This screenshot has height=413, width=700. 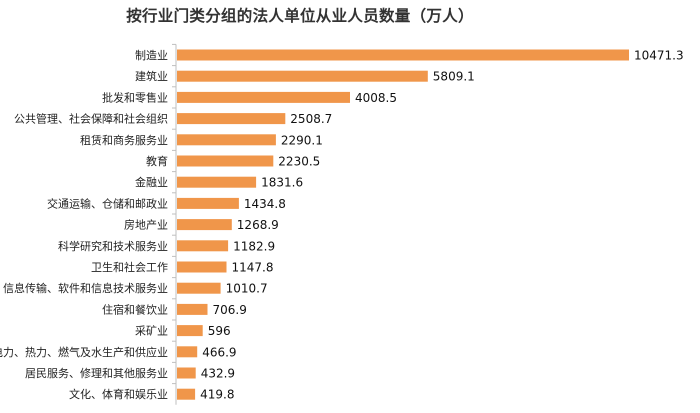 What do you see at coordinates (376, 98) in the screenshot?
I see `value-label: 4008.5` at bounding box center [376, 98].